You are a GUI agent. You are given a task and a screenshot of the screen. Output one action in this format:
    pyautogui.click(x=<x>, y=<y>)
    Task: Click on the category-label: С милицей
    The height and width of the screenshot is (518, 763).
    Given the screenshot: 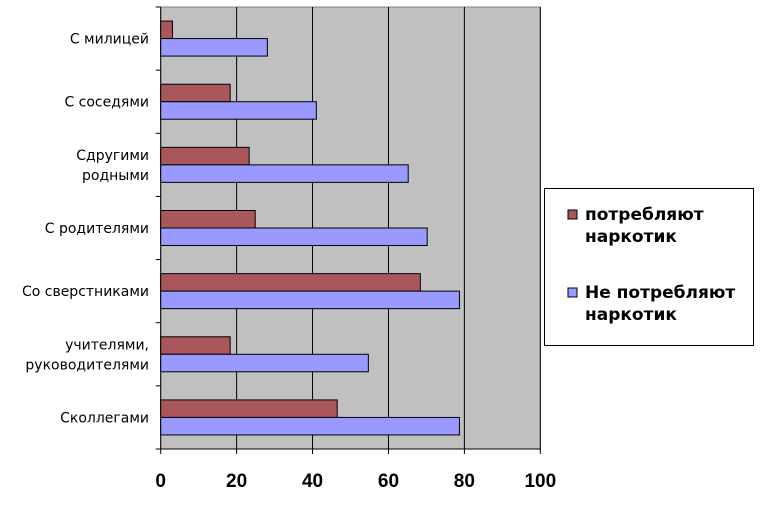 What is the action you would take?
    pyautogui.click(x=109, y=40)
    